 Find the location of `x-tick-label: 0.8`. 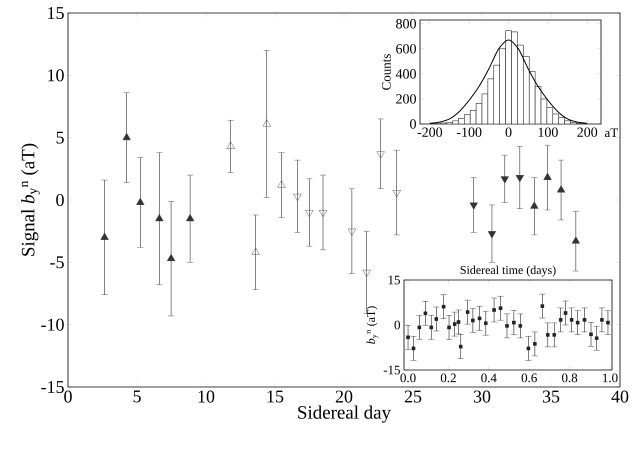

x-tick-label: 0.8 is located at coordinates (570, 378).